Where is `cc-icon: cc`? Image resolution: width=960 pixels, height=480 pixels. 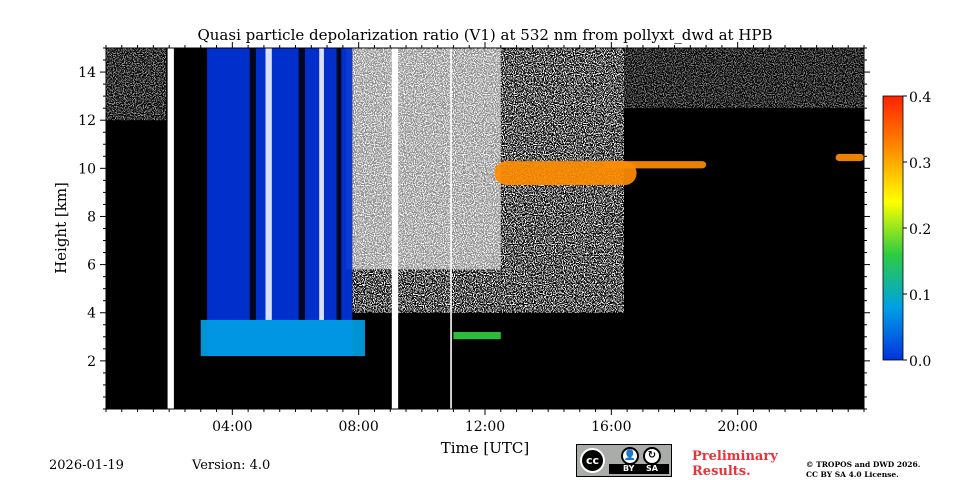 cc-icon: cc is located at coordinates (592, 460).